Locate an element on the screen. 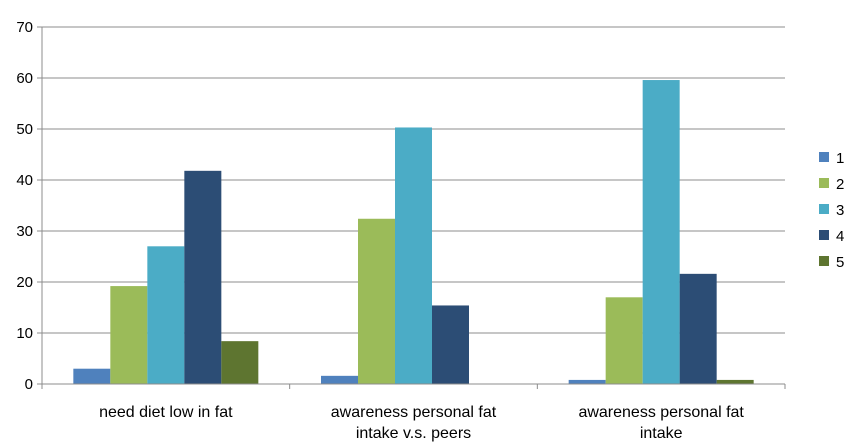  y-tick-label: 60 is located at coordinates (24, 78).